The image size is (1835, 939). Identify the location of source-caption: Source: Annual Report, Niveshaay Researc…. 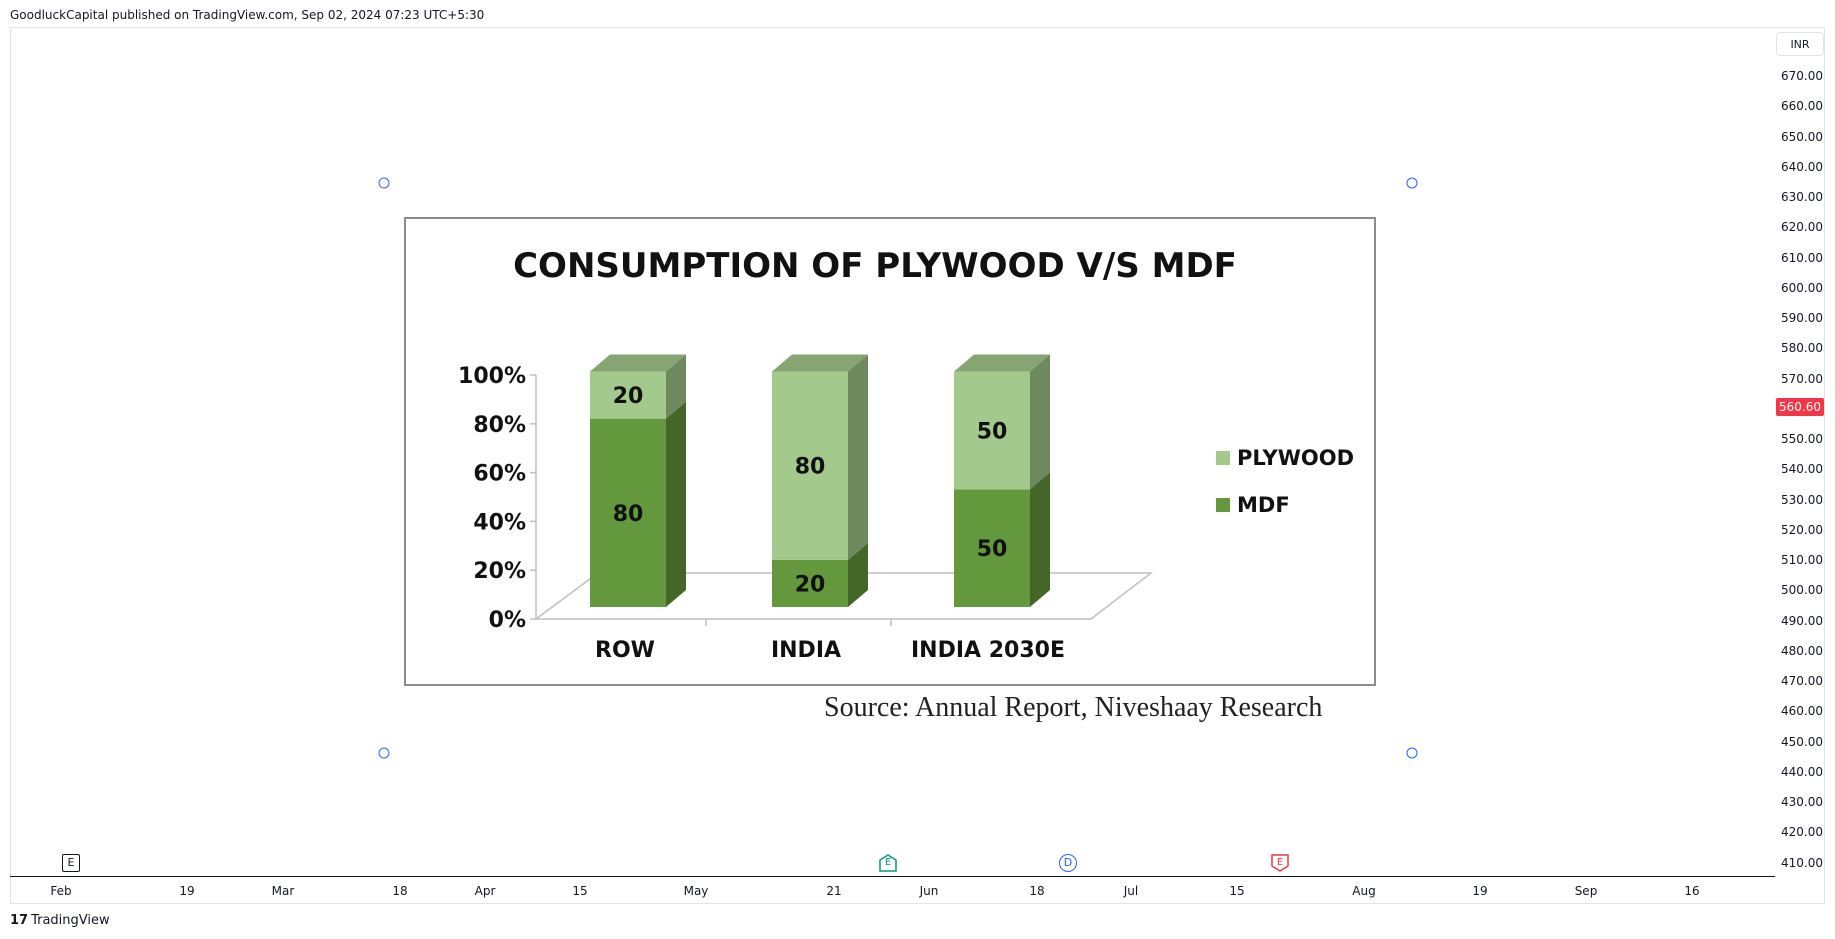
(1073, 707).